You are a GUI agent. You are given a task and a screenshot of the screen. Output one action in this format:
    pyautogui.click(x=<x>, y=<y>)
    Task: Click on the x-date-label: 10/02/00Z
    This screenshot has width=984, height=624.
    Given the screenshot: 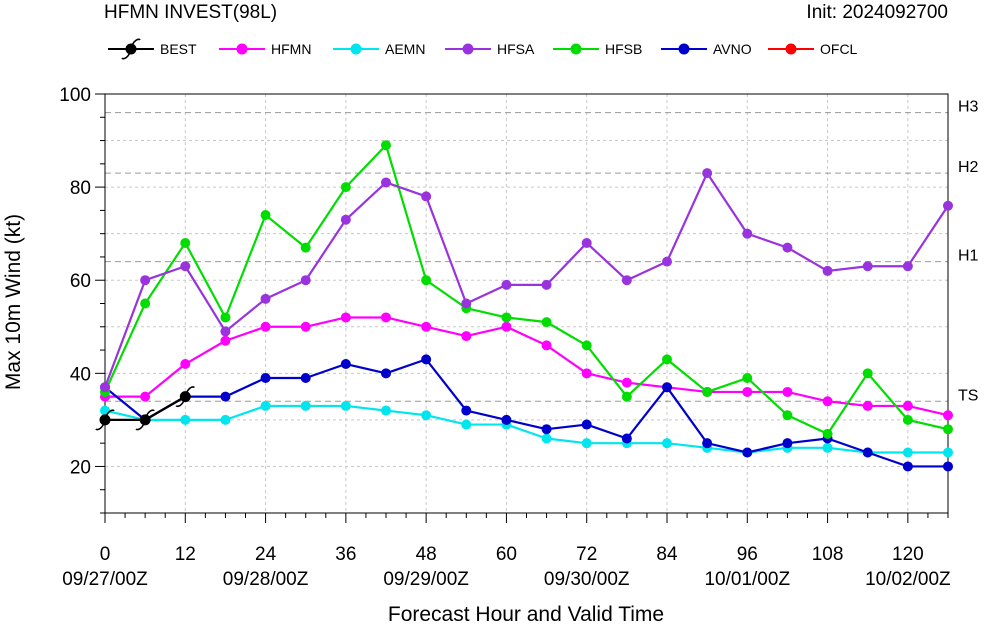 What is the action you would take?
    pyautogui.click(x=908, y=579)
    